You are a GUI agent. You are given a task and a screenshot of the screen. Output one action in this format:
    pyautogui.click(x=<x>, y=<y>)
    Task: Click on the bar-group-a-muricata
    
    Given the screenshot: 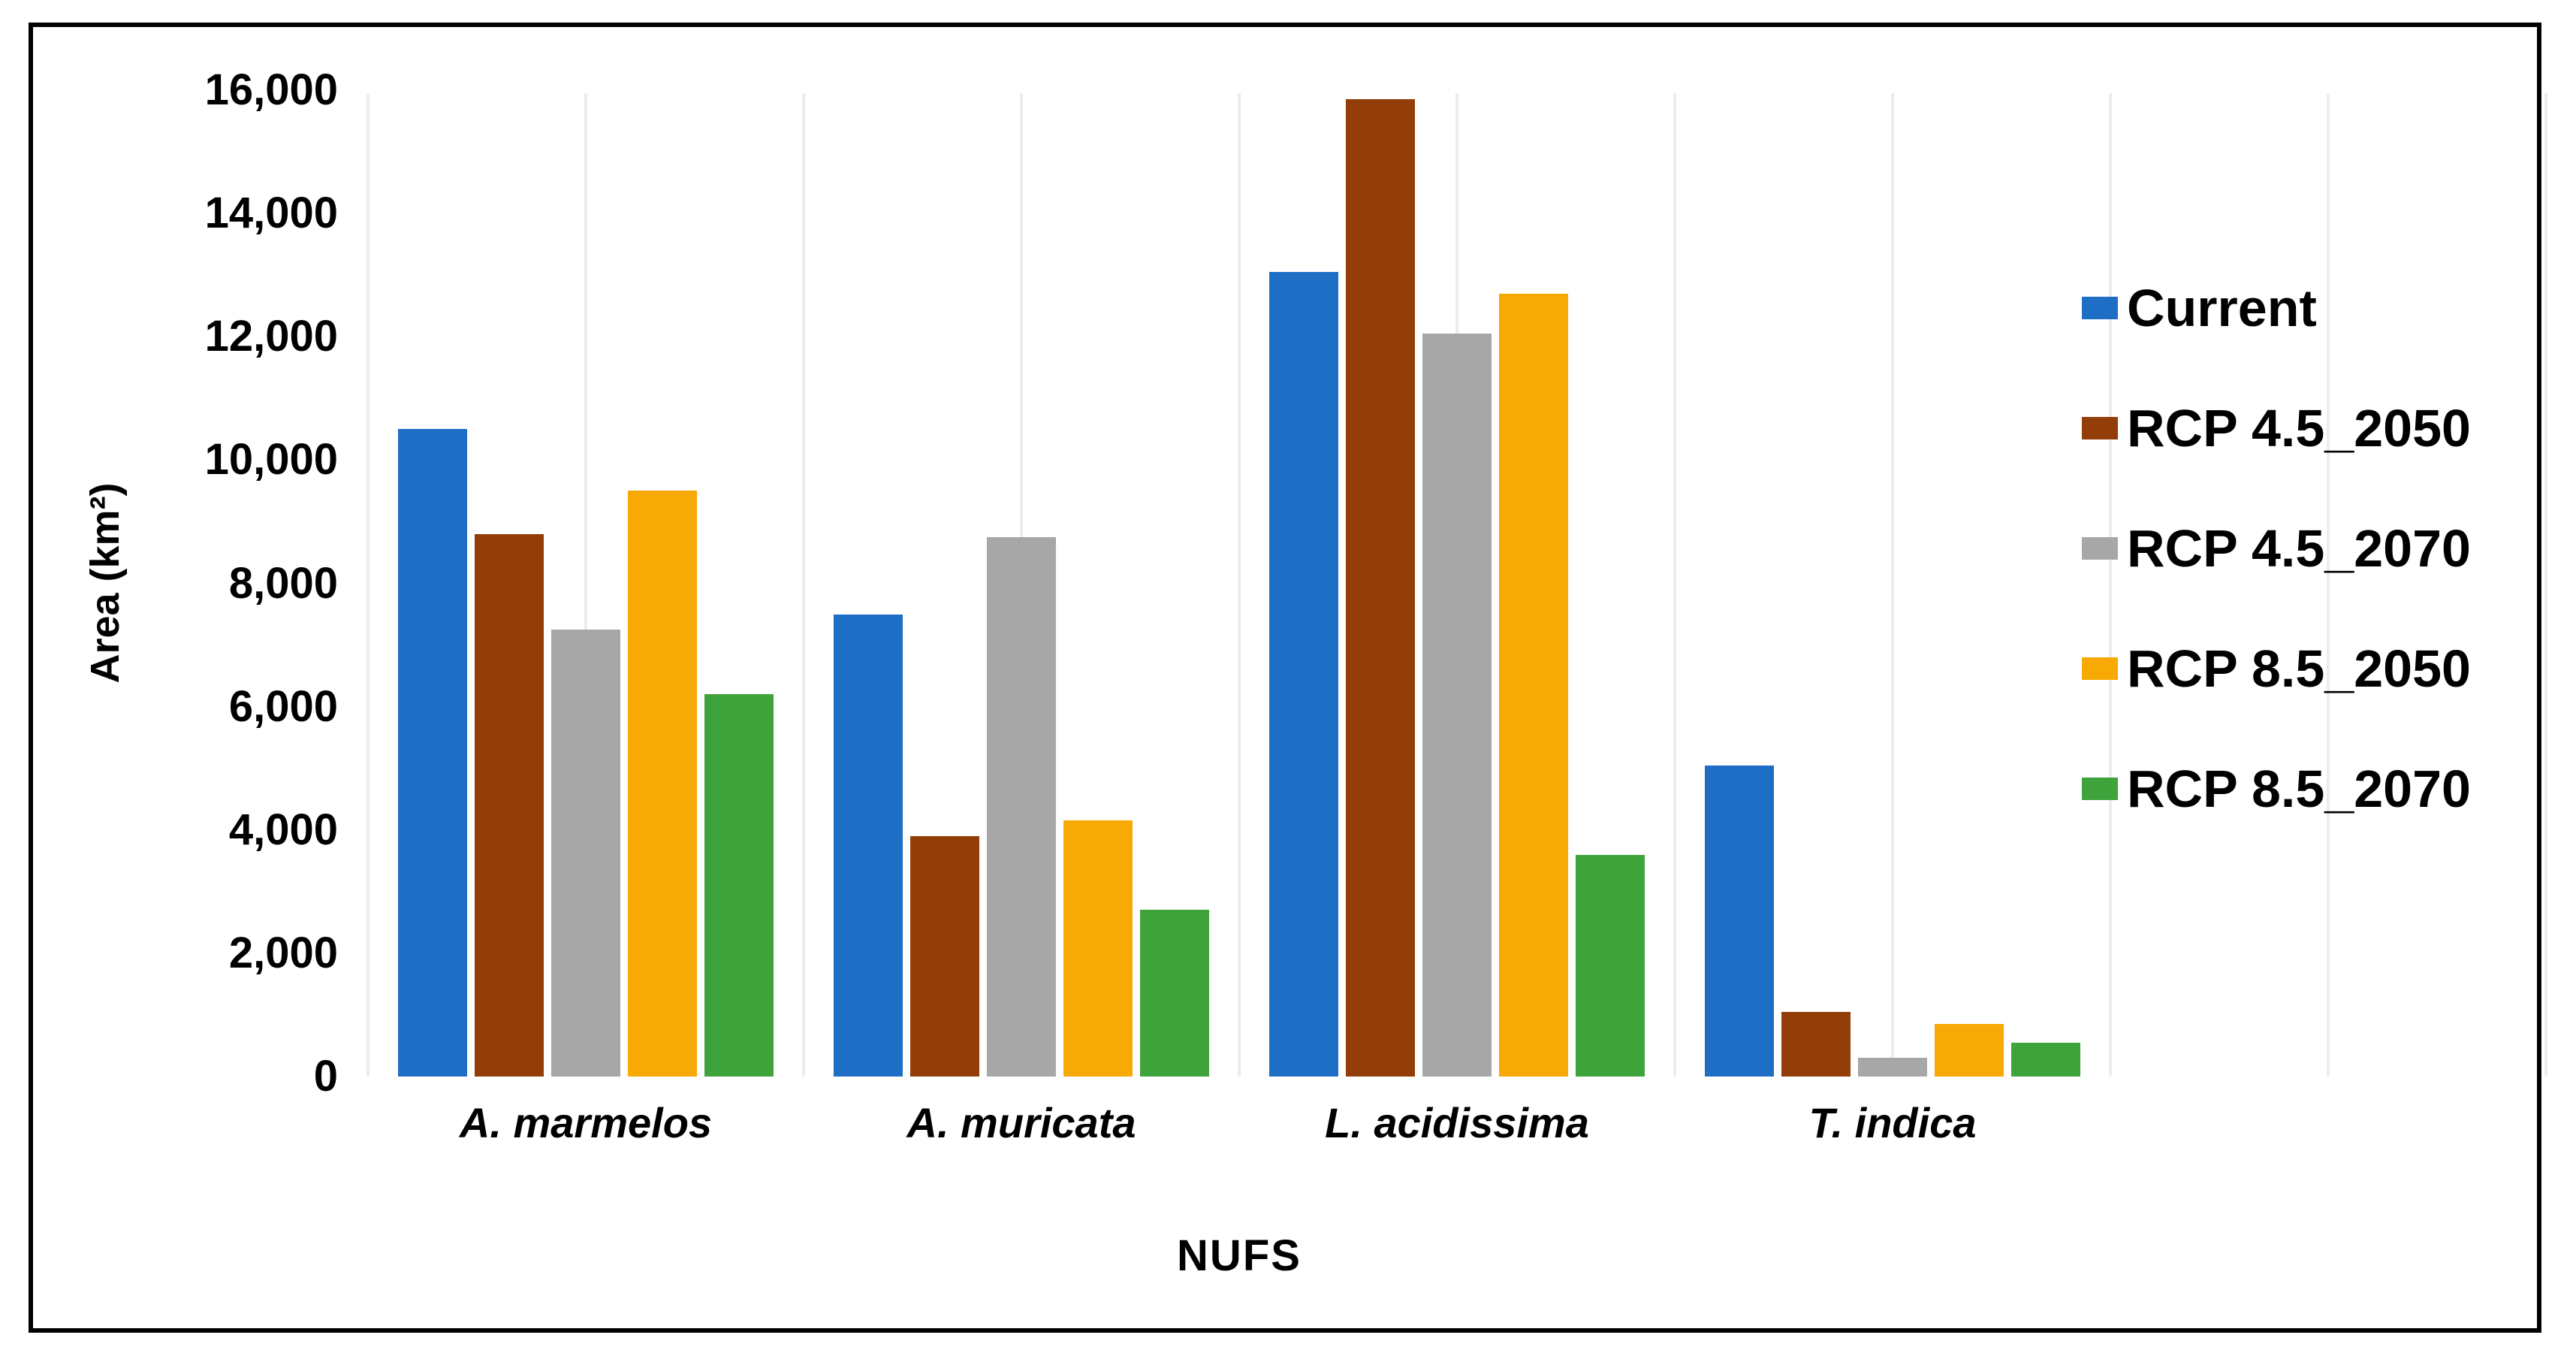 What is the action you would take?
    pyautogui.click(x=1022, y=583)
    